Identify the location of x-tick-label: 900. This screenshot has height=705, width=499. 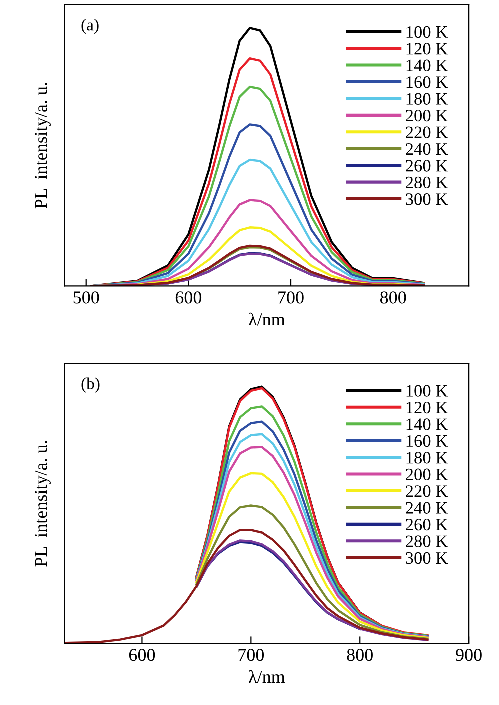
(469, 655).